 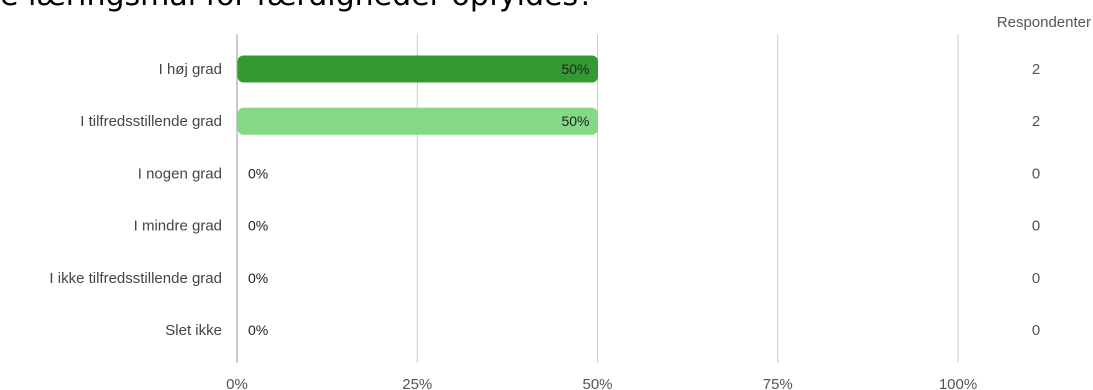 I want to click on category-label: Slet ikke, so click(x=193, y=330).